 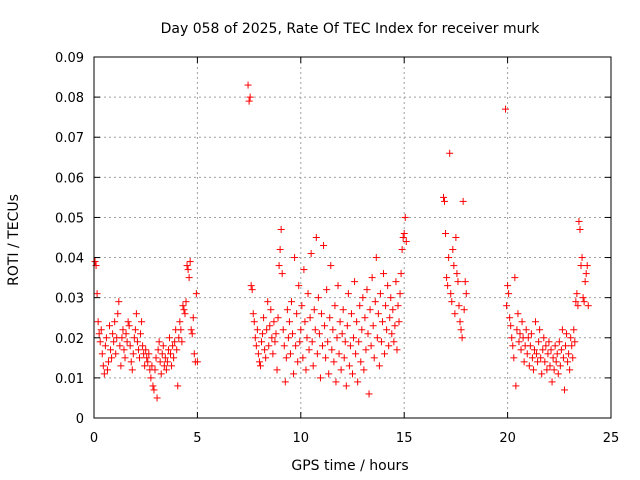 I want to click on y-tick-label: 0.02, so click(x=69, y=339).